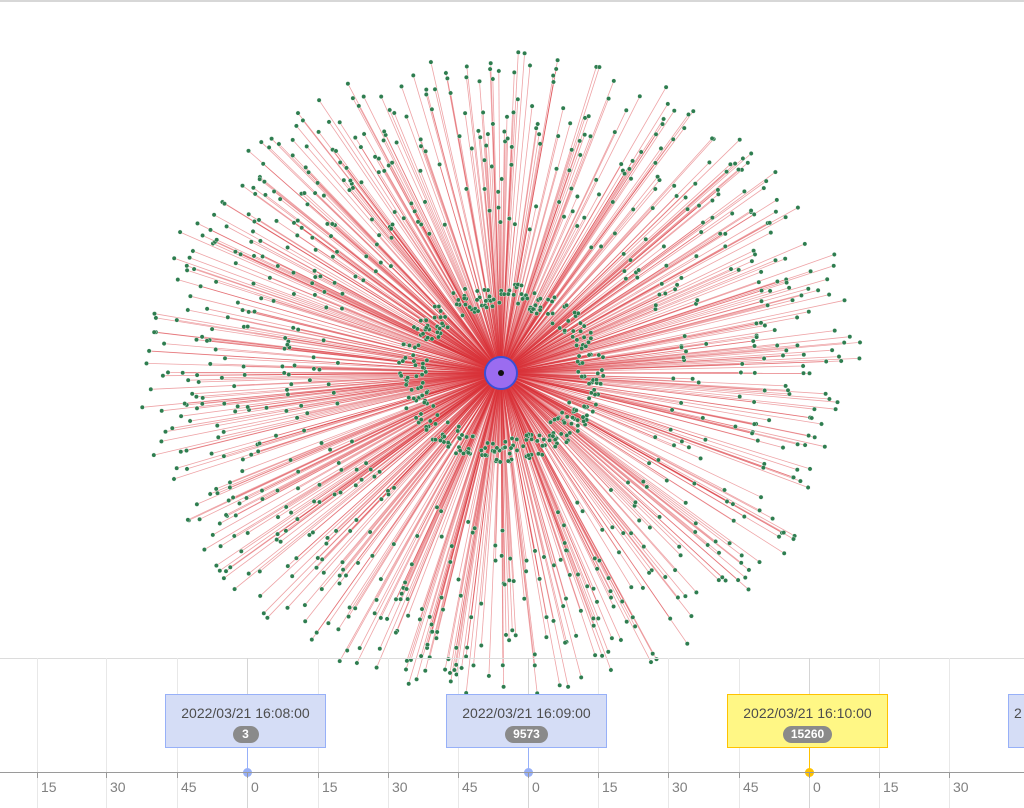 This screenshot has height=808, width=1024. What do you see at coordinates (526, 721) in the screenshot?
I see `timeline-item: 2022/03/21 16:09:00 9573` at bounding box center [526, 721].